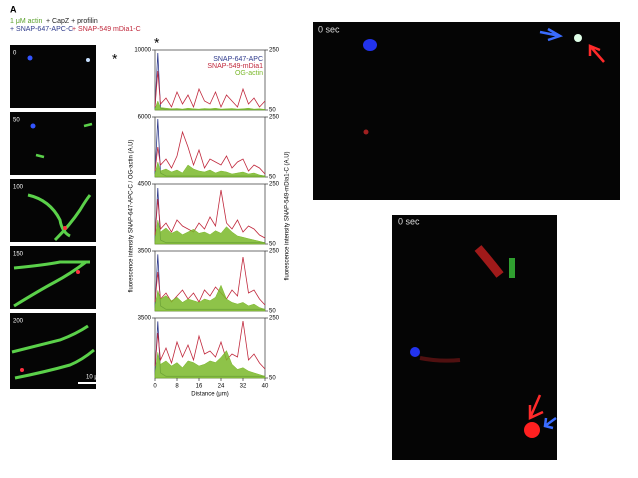 The width and height of the screenshot is (638, 478). Describe the element at coordinates (72, 21) in the screenshot. I see `header-rest: + CapZ + profilin` at that location.